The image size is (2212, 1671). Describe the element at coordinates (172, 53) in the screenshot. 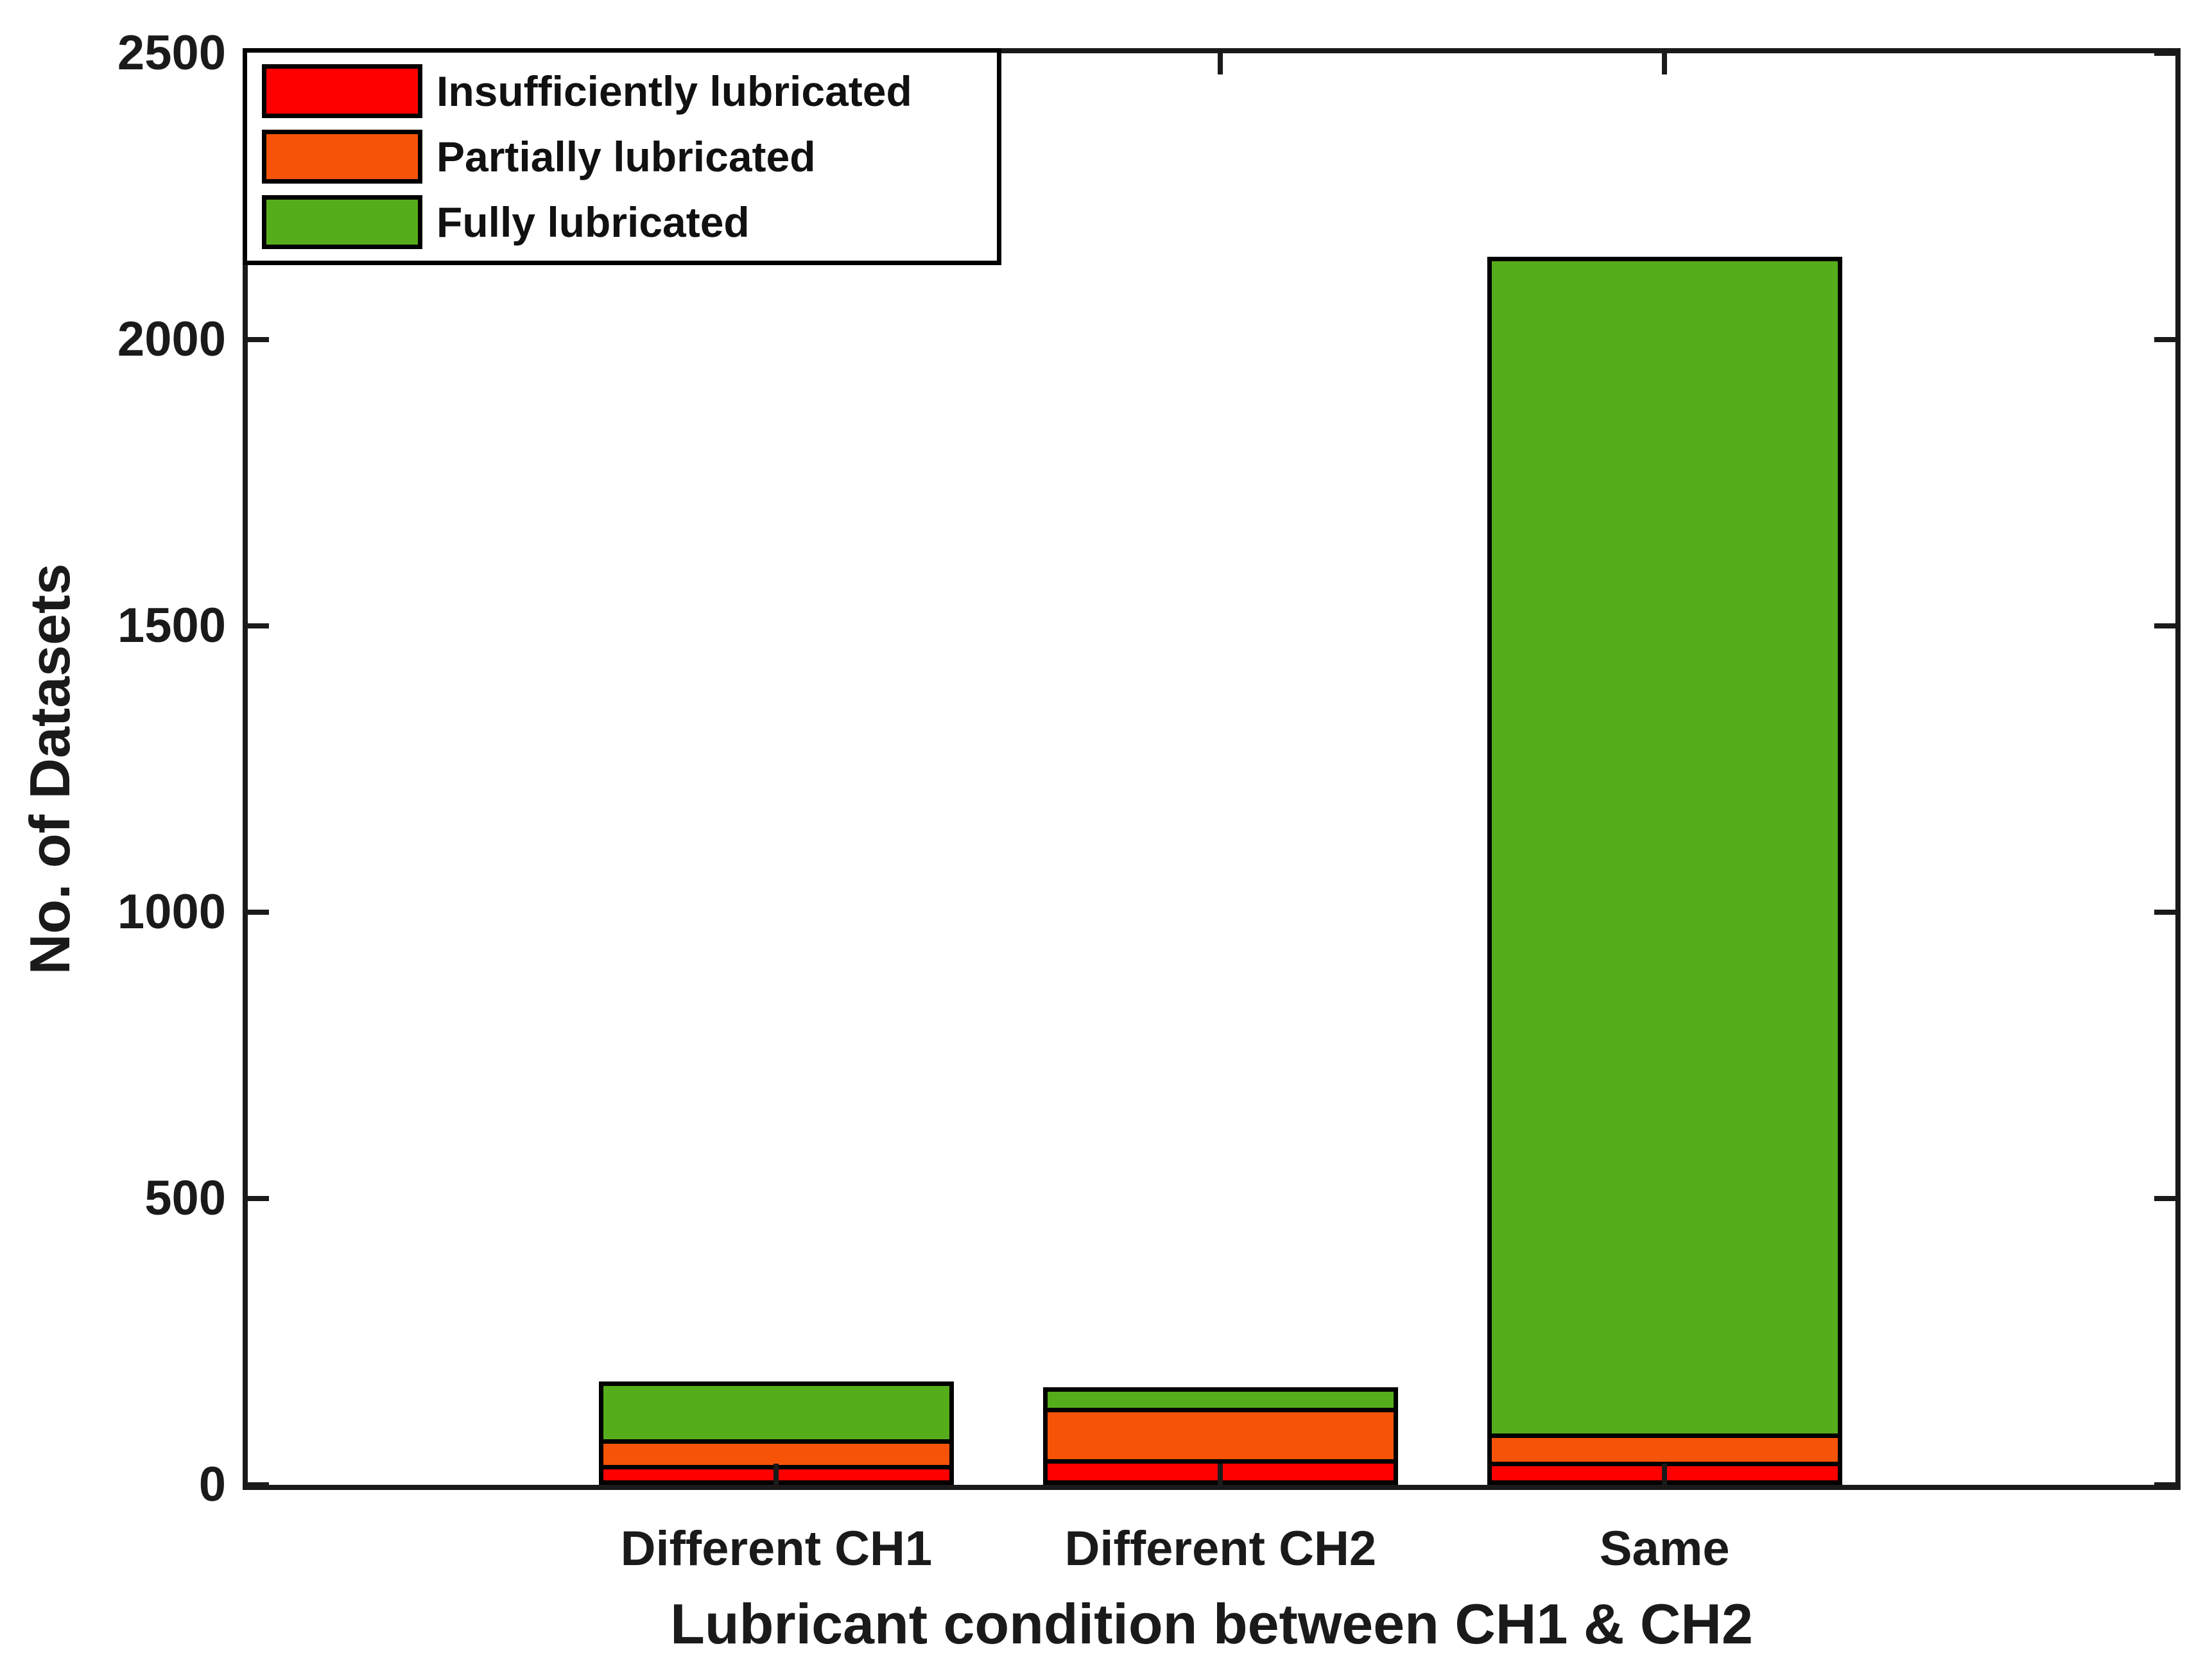

I see `y-tick-label: 2500` at that location.